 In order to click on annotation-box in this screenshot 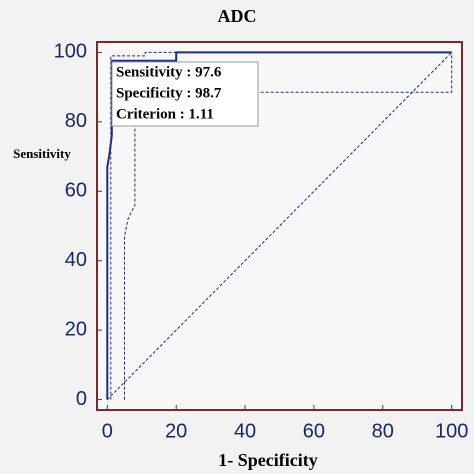, I will do `click(185, 94)`.